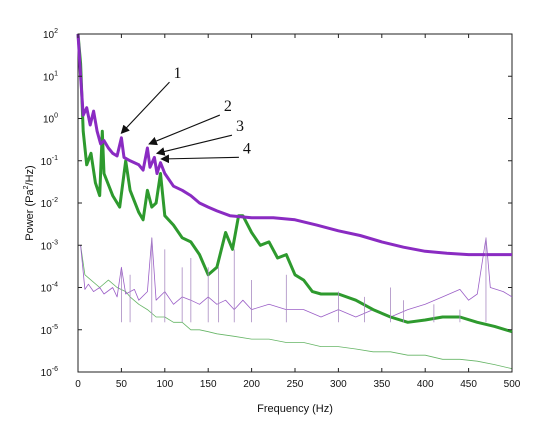 This screenshot has width=558, height=421. What do you see at coordinates (295, 384) in the screenshot?
I see `x-tick-label: 250` at bounding box center [295, 384].